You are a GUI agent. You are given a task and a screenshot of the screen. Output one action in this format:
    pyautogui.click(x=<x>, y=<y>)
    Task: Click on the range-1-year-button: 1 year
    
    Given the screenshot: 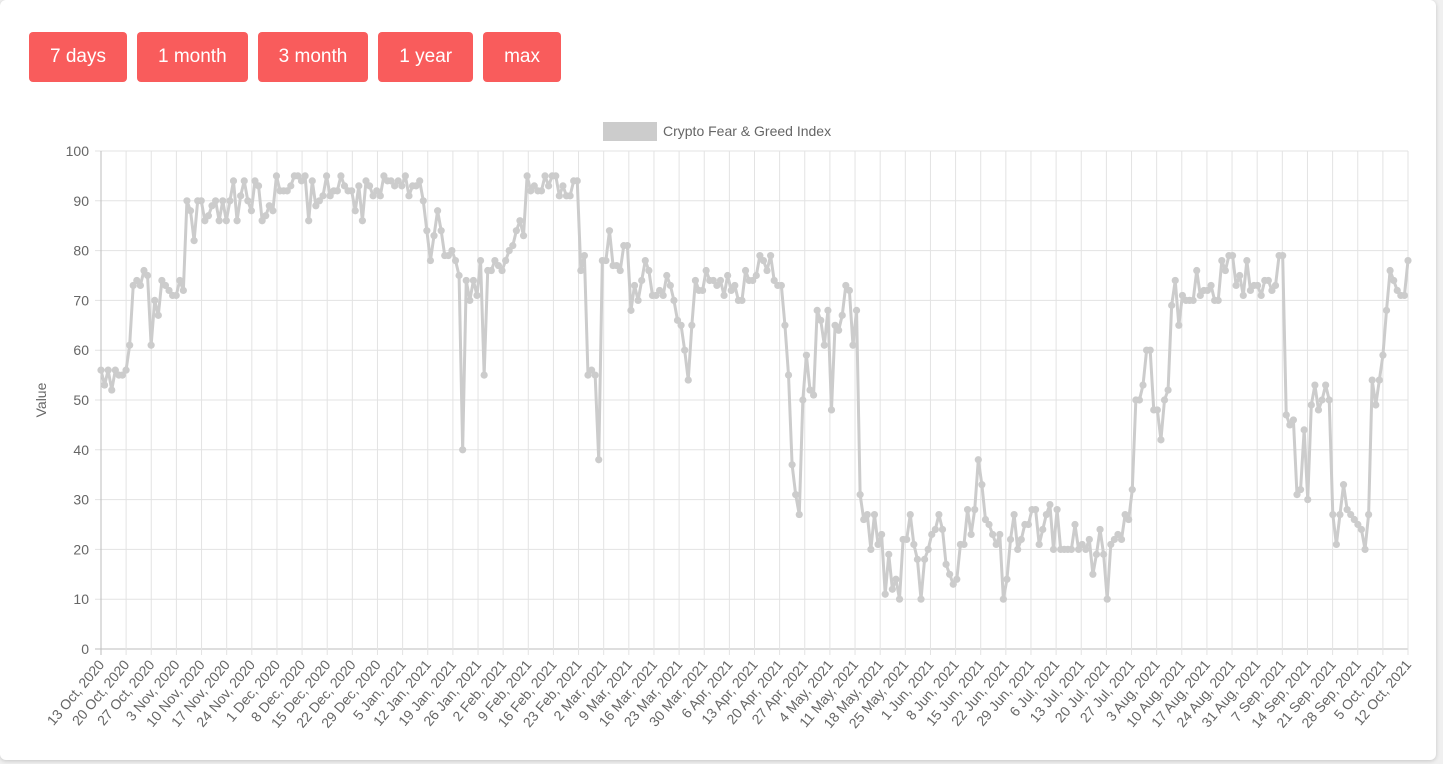 What is the action you would take?
    pyautogui.click(x=426, y=57)
    